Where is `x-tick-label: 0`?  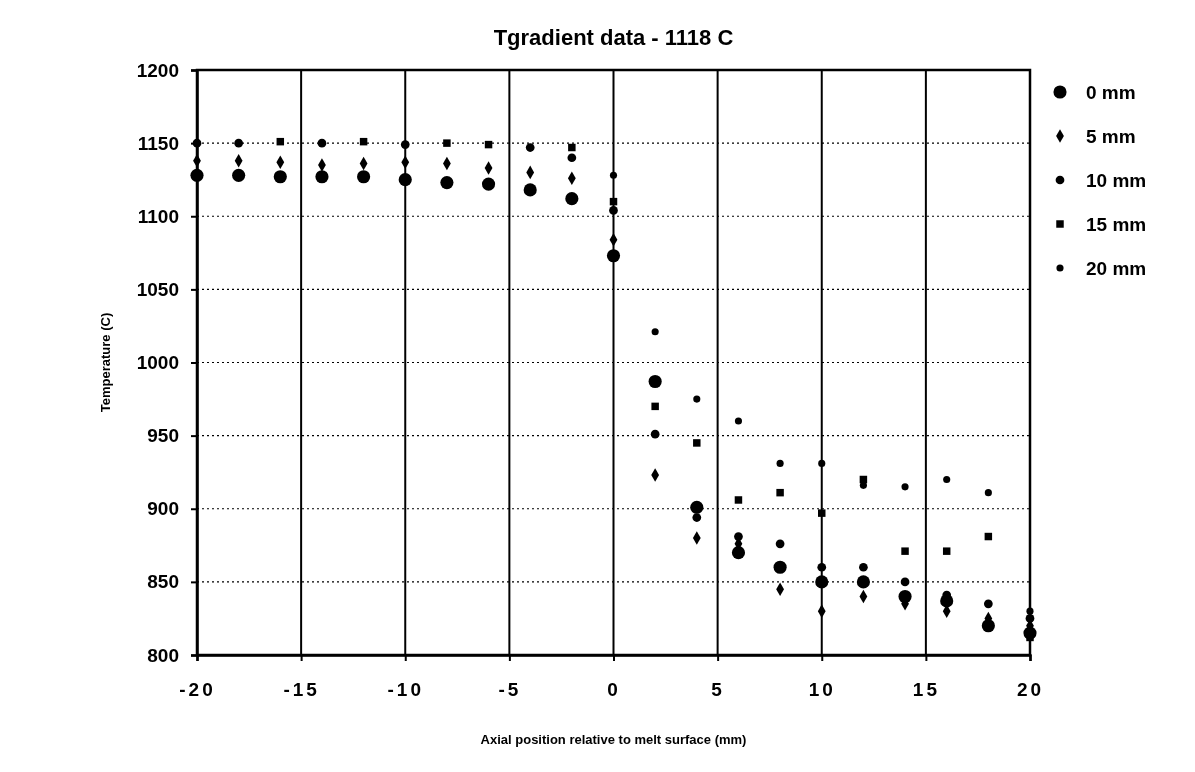
x-tick-label: 0 is located at coordinates (614, 690).